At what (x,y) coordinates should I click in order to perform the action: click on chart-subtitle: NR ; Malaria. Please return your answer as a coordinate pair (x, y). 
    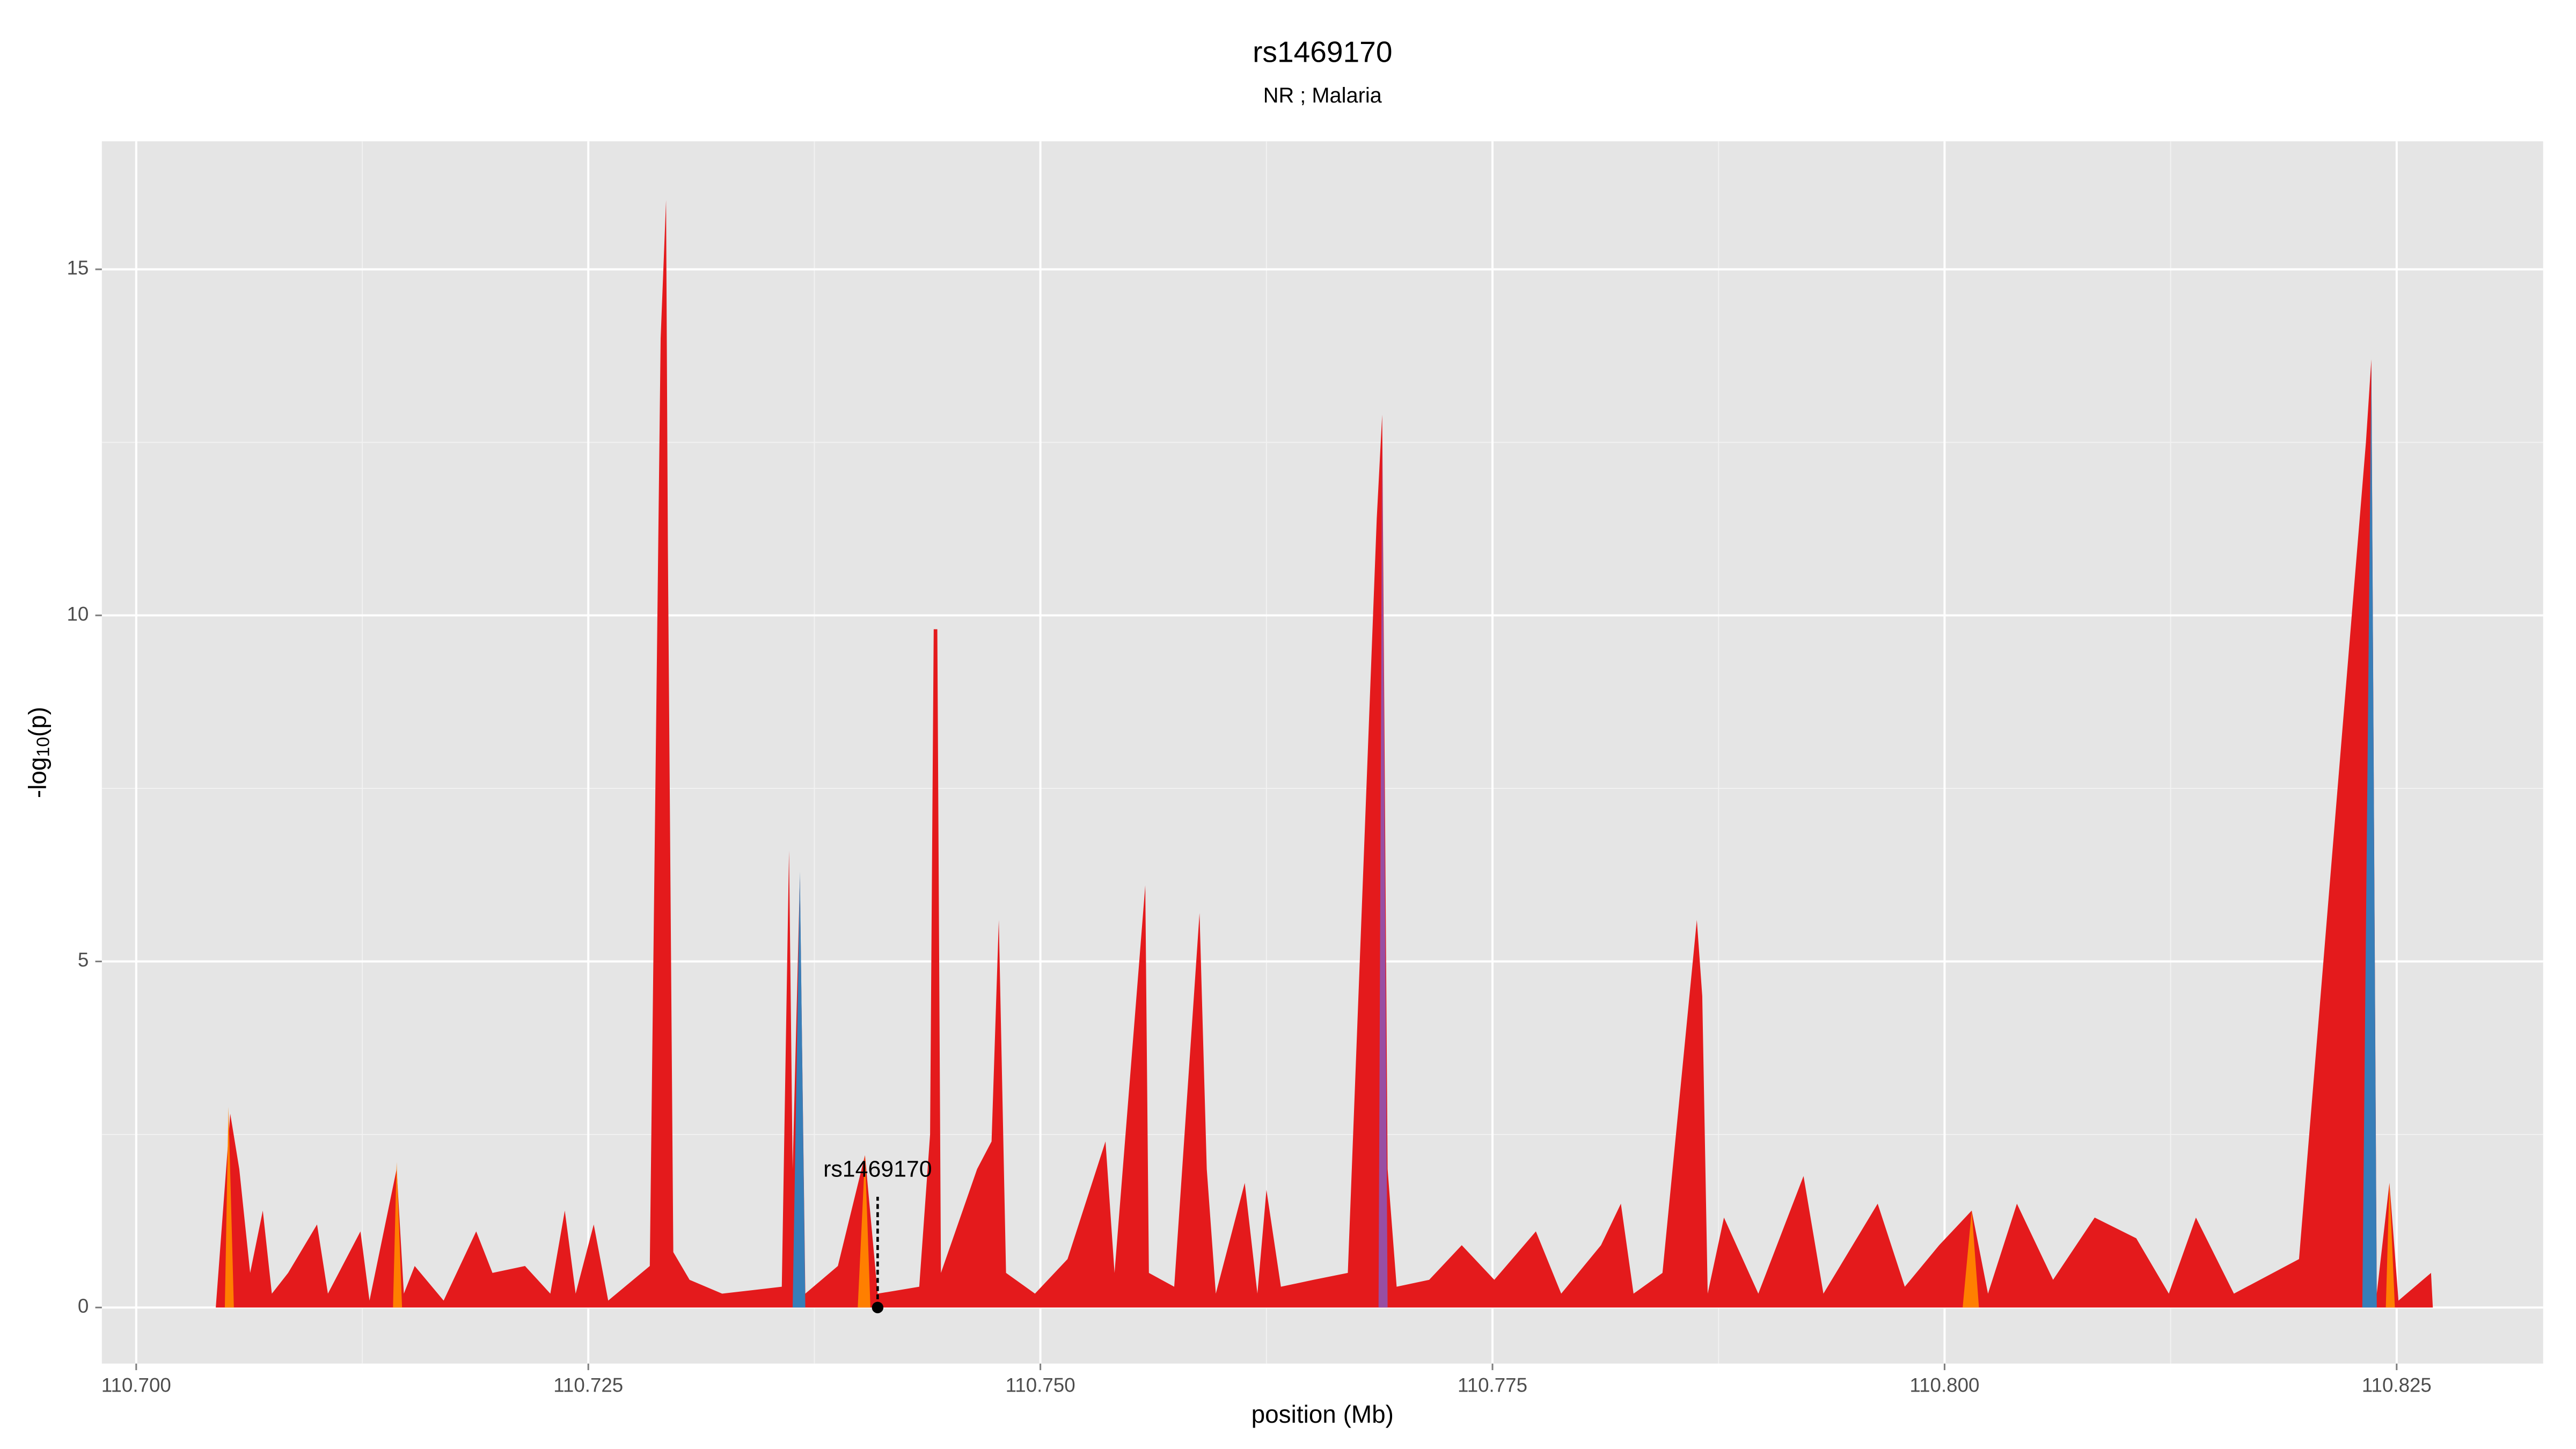
    Looking at the image, I should click on (1322, 95).